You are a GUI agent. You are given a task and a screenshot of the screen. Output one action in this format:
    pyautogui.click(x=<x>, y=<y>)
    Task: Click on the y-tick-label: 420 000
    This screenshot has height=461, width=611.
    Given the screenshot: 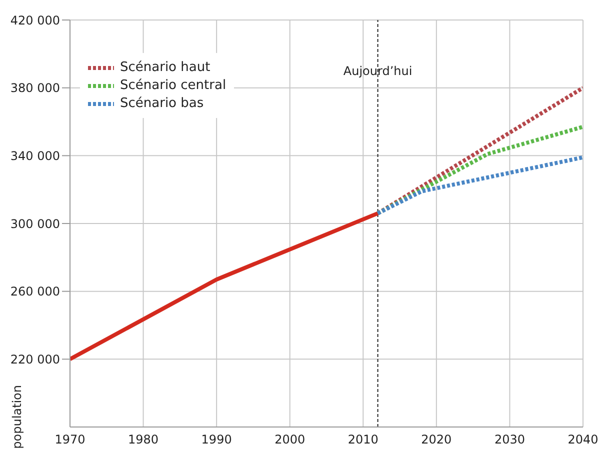 What is the action you would take?
    pyautogui.click(x=35, y=20)
    